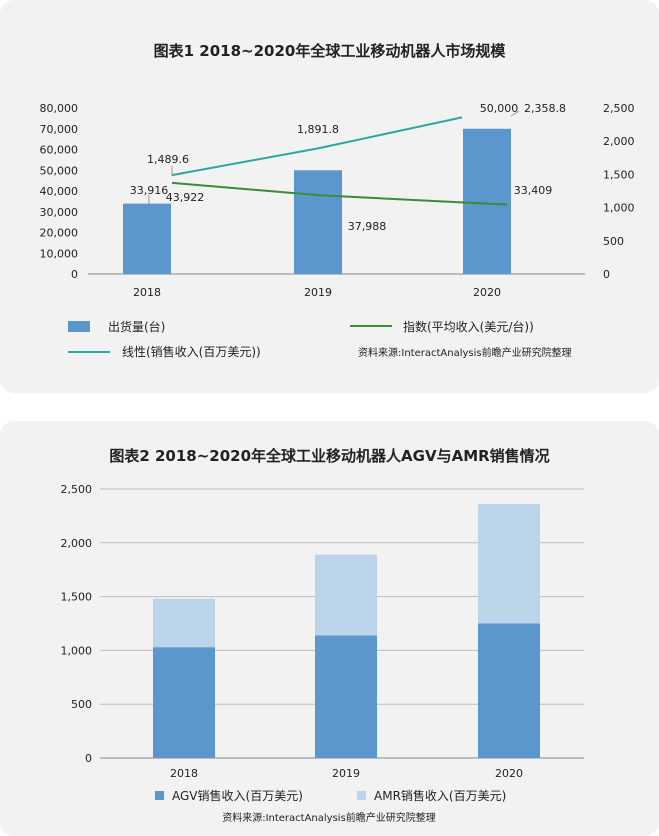 The height and width of the screenshot is (836, 659). I want to click on legend-label: 出货量(台), so click(136, 326).